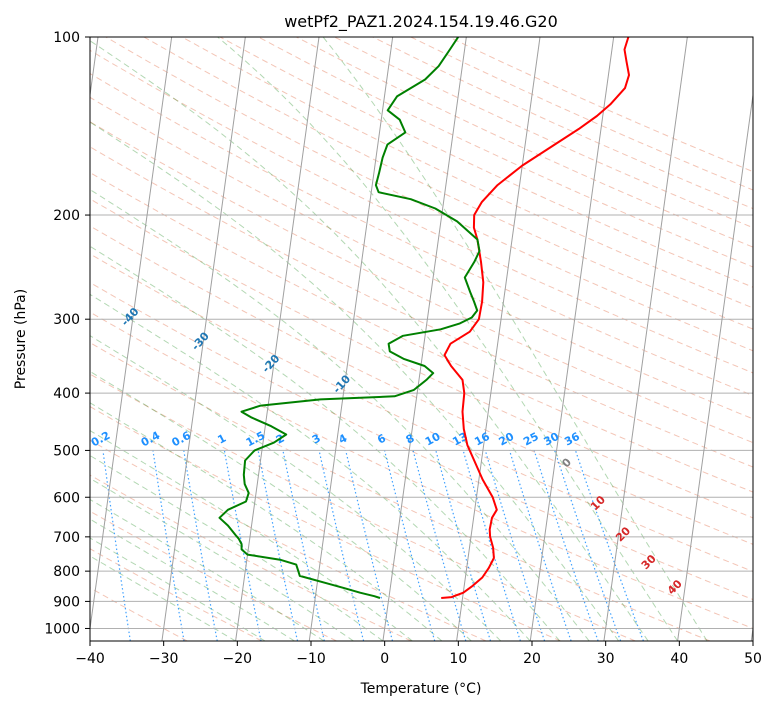 This screenshot has height=708, width=775. Describe the element at coordinates (66, 498) in the screenshot. I see `y-tick-label: 600` at that location.